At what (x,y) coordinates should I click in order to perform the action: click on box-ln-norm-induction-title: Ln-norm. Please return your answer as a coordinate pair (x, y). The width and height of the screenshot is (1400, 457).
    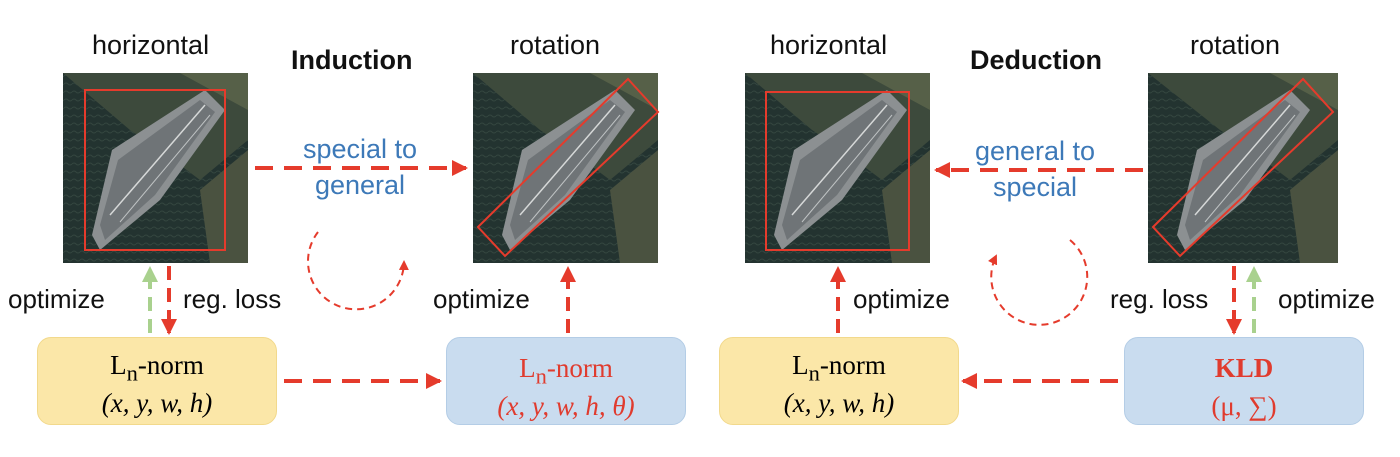
    Looking at the image, I should click on (157, 368).